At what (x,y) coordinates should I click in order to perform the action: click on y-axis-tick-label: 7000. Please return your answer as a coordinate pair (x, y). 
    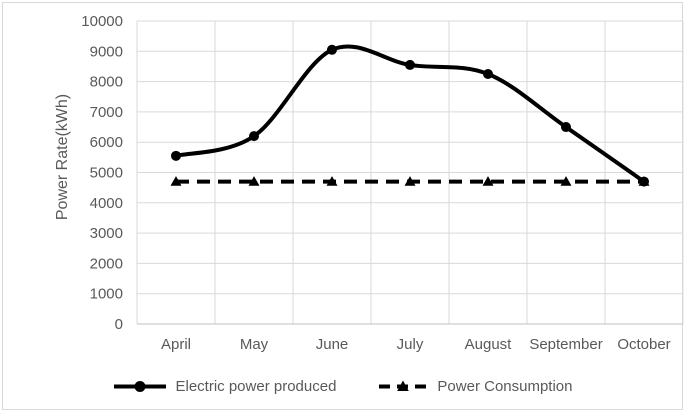
    Looking at the image, I should click on (106, 112).